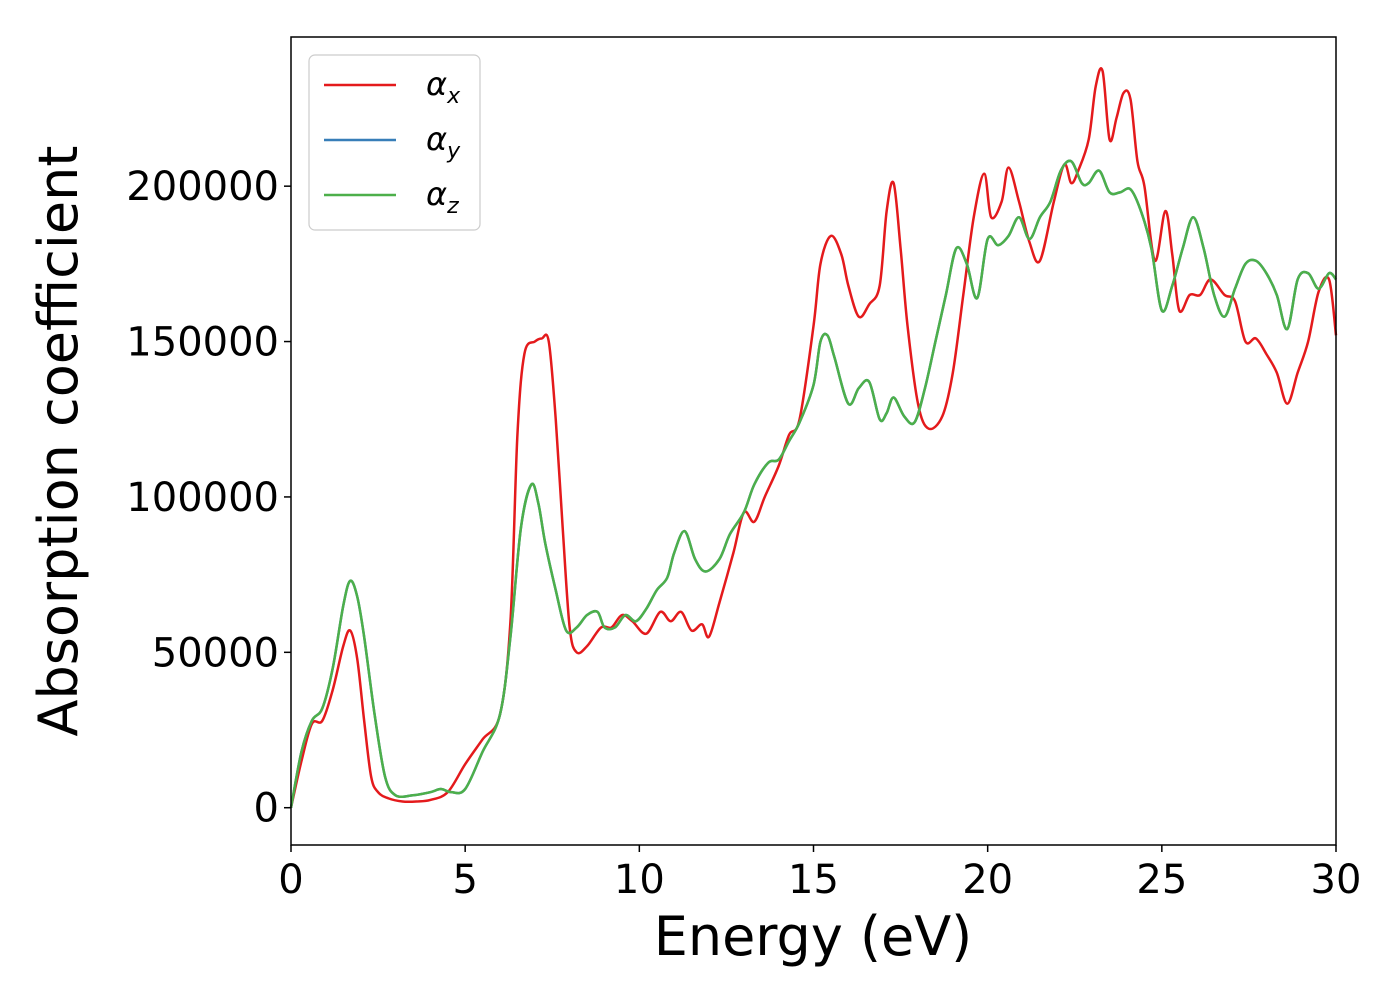 The height and width of the screenshot is (1000, 1400). Describe the element at coordinates (1161, 880) in the screenshot. I see `x-tick-label: 25` at that location.